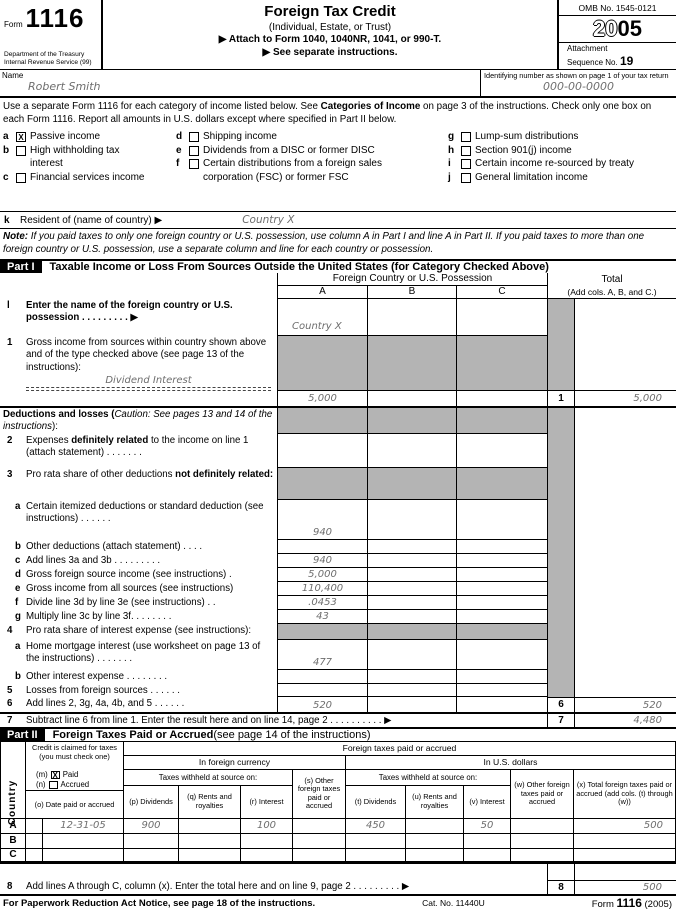 The width and height of the screenshot is (676, 913). I want to click on row-C-p-field, so click(151, 854).